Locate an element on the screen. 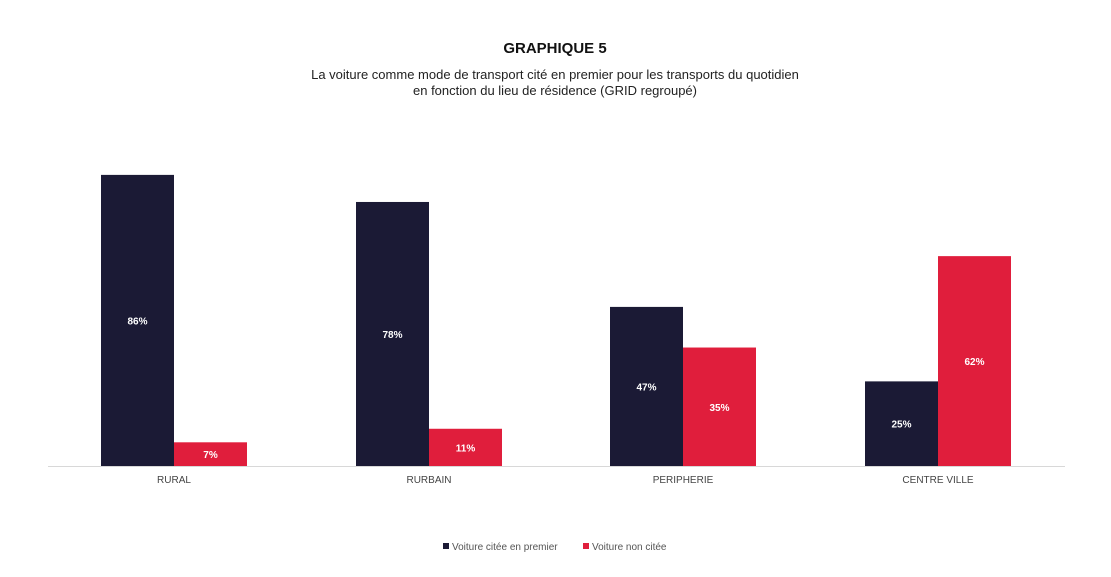  data-label: 86% is located at coordinates (137, 321).